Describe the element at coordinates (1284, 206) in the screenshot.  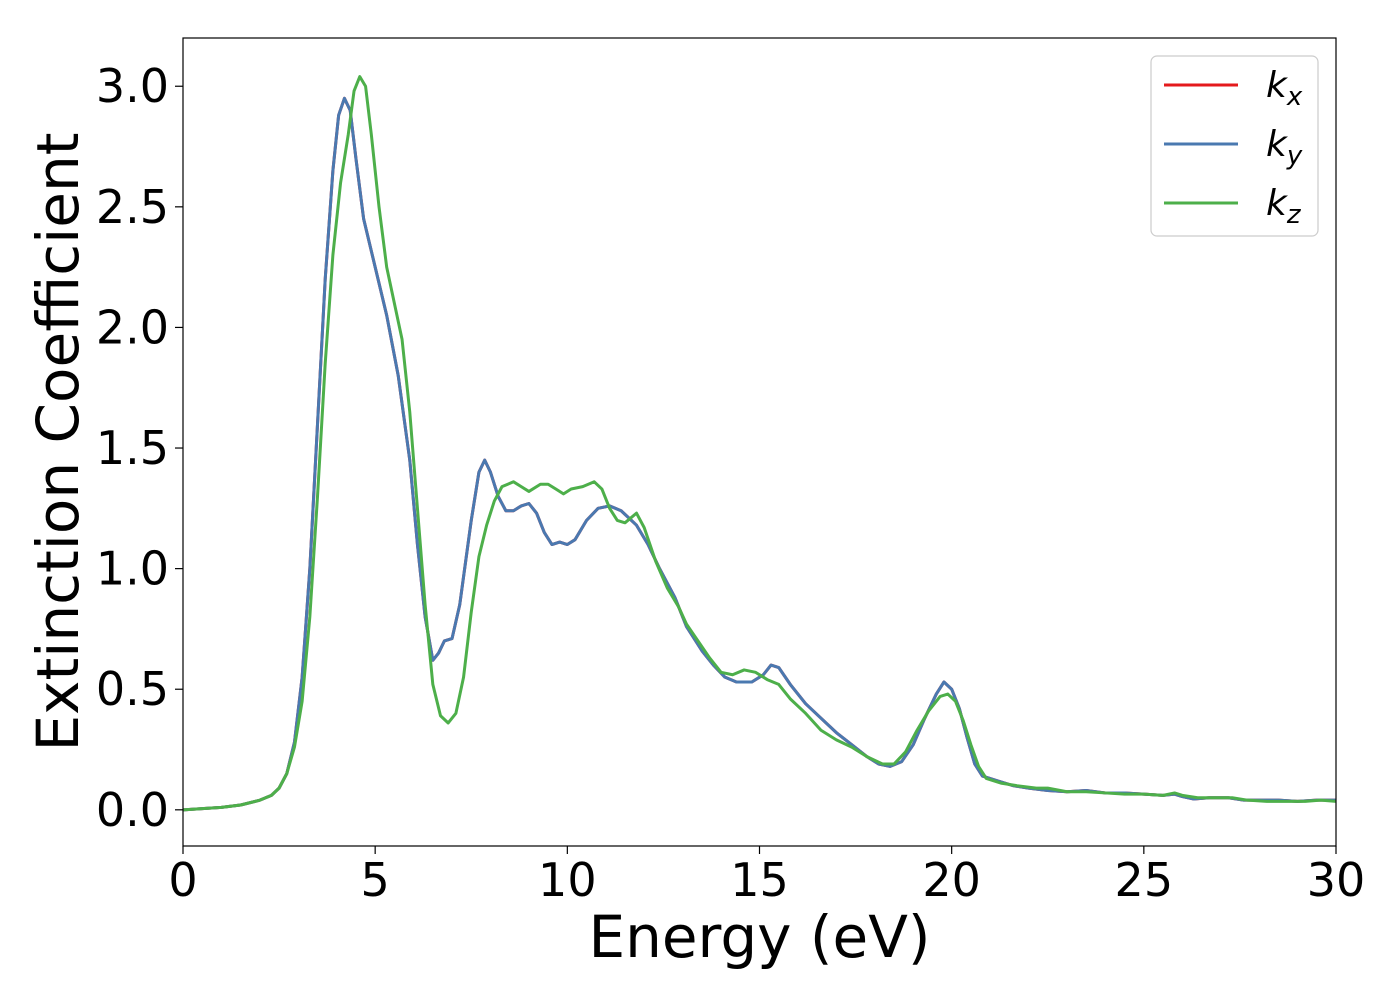
I see `legend-label-k-z: kz` at that location.